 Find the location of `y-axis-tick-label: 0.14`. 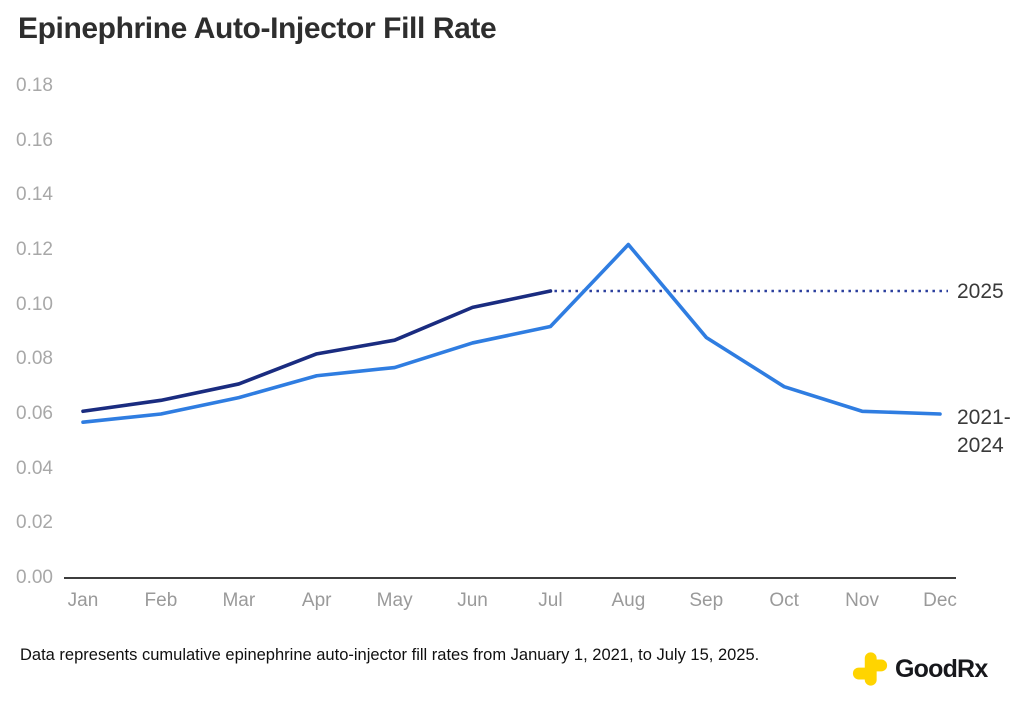

y-axis-tick-label: 0.14 is located at coordinates (34, 195).